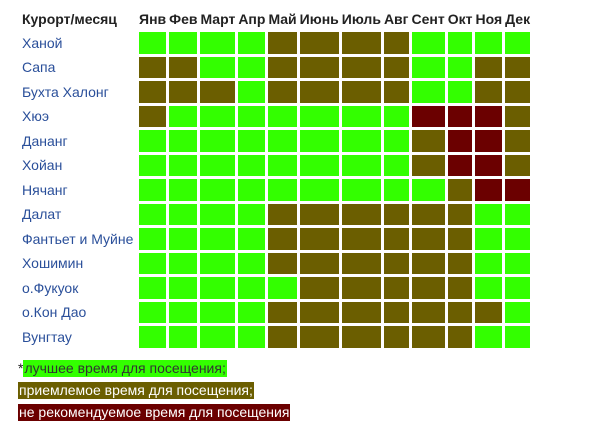 This screenshot has height=426, width=604. Describe the element at coordinates (396, 19) in the screenshot. I see `month-header: Авг` at that location.